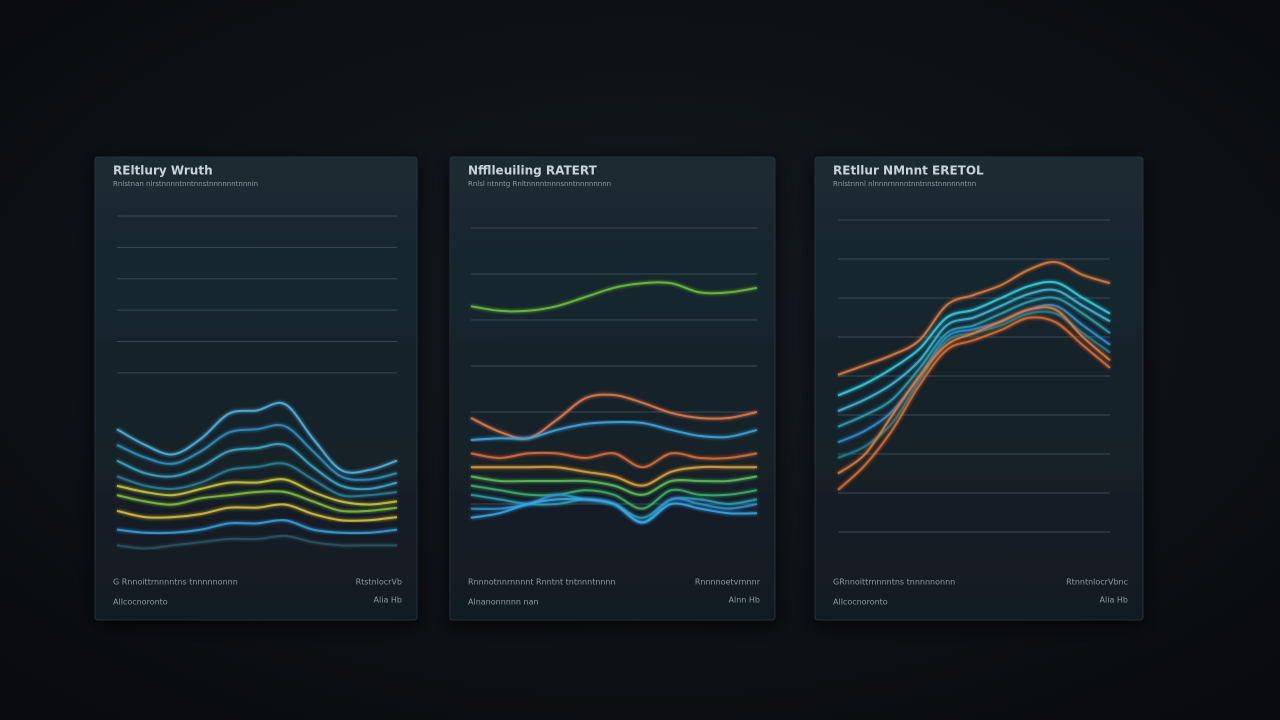  What do you see at coordinates (503, 602) in the screenshot?
I see `footer-note: Alnanonnnnn nan` at bounding box center [503, 602].